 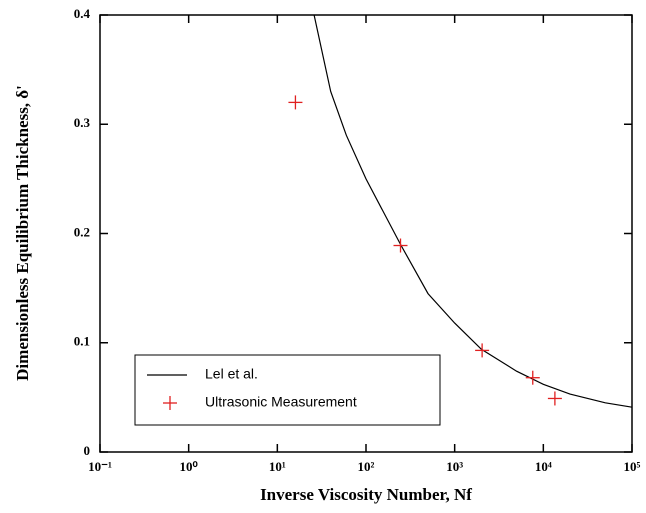 I want to click on legend-marker, so click(x=170, y=403).